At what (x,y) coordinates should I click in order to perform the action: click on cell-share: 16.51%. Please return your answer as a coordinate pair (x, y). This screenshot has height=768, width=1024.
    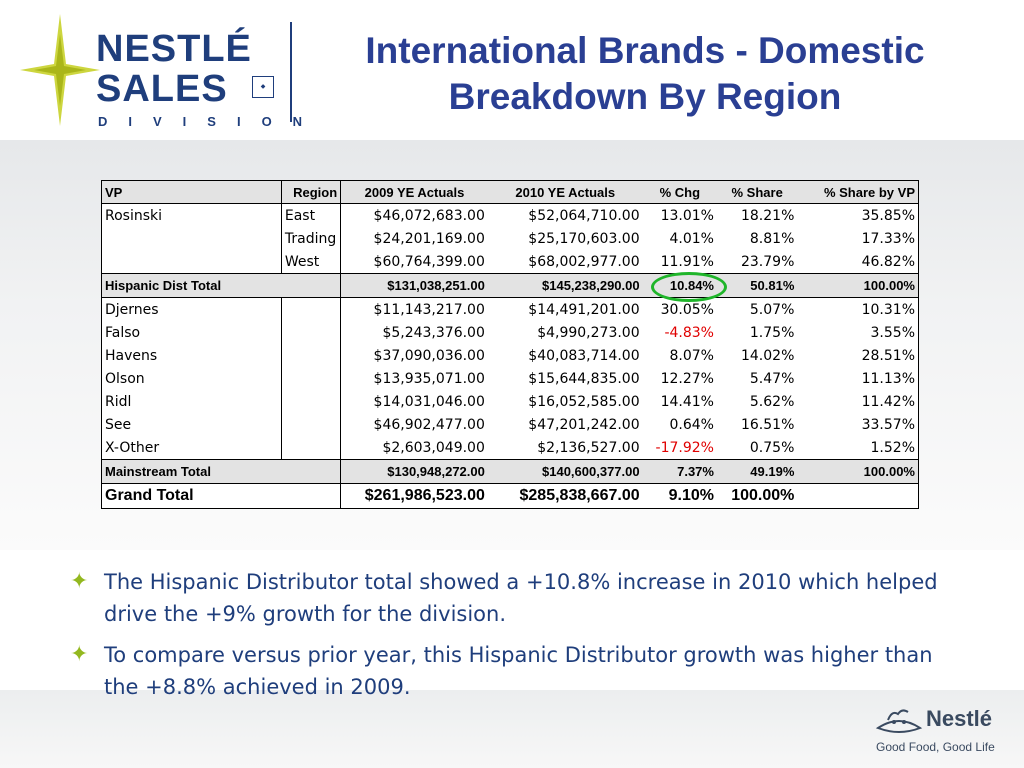
    Looking at the image, I should click on (767, 424).